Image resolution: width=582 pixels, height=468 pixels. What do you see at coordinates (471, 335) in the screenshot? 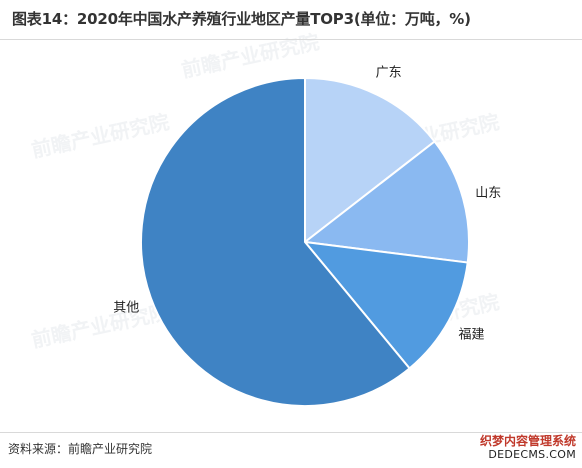
I see `pie-slice-label: 福建` at bounding box center [471, 335].